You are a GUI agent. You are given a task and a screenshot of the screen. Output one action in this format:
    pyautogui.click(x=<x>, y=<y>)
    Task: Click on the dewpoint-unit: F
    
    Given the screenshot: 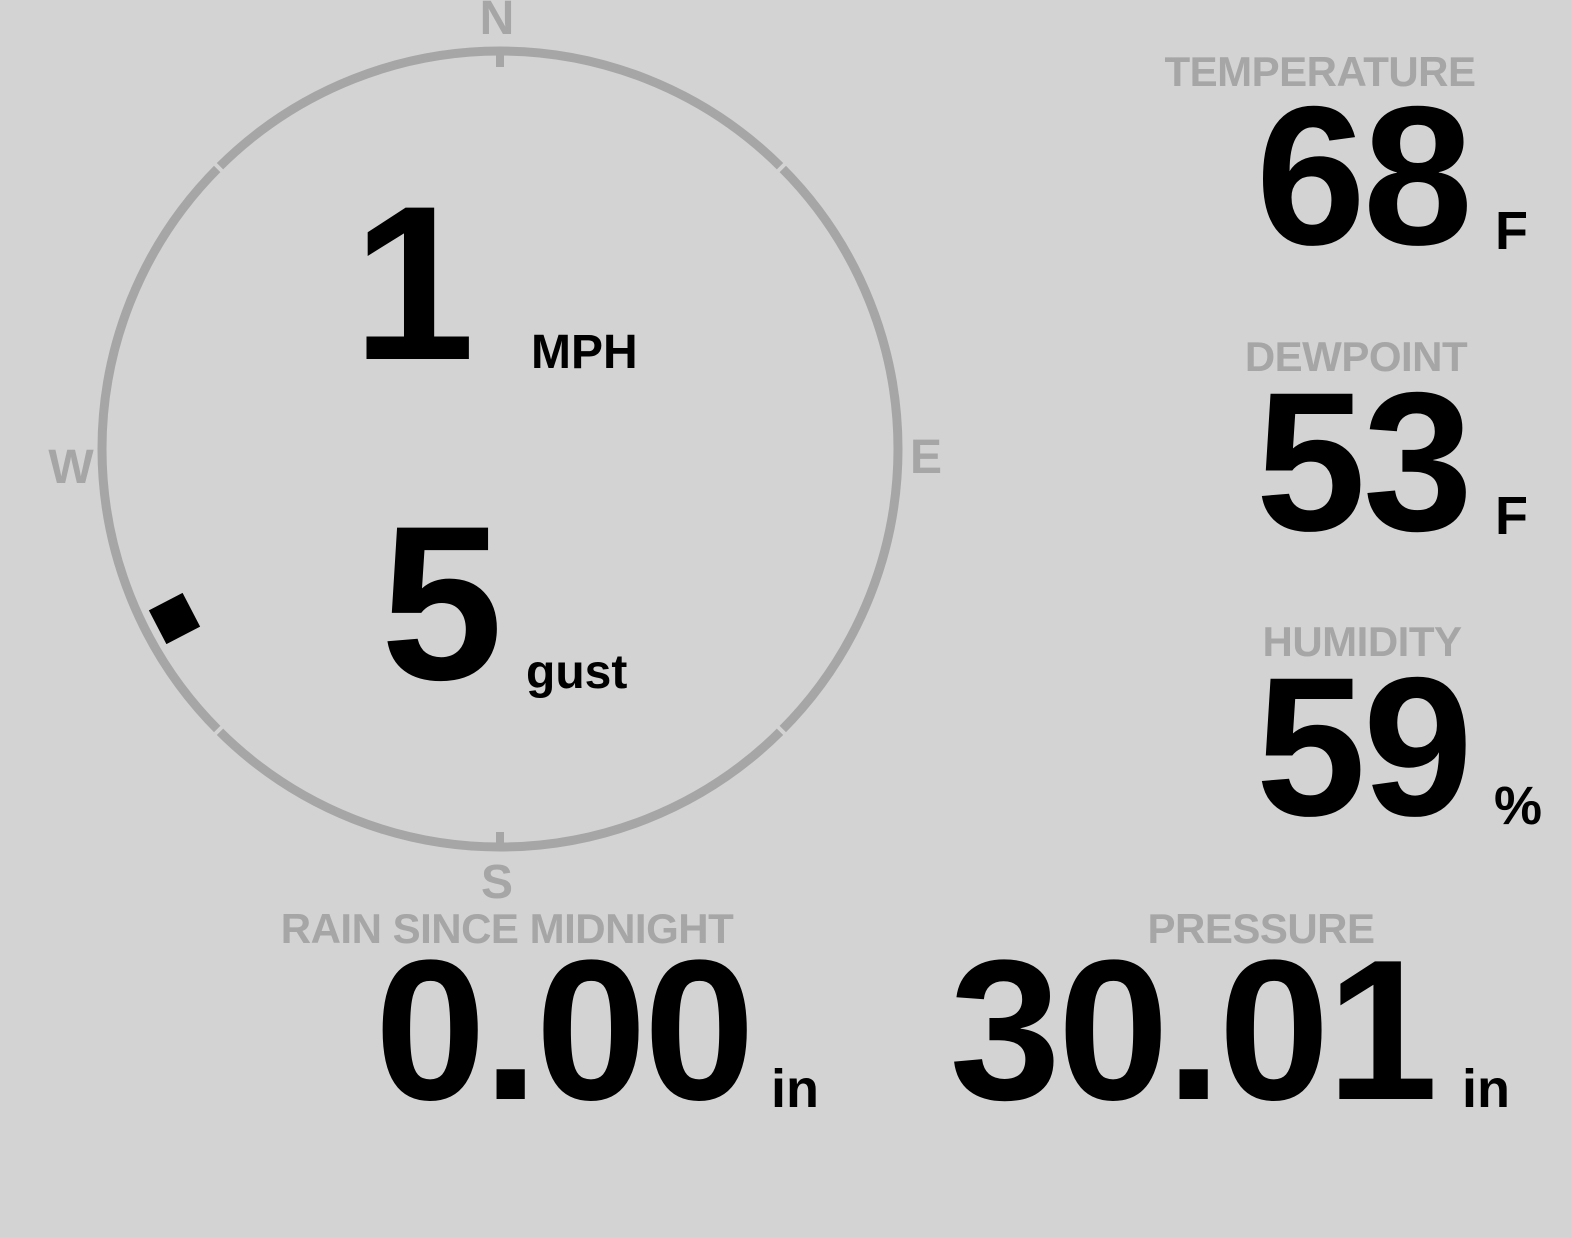 What is the action you would take?
    pyautogui.click(x=1511, y=516)
    